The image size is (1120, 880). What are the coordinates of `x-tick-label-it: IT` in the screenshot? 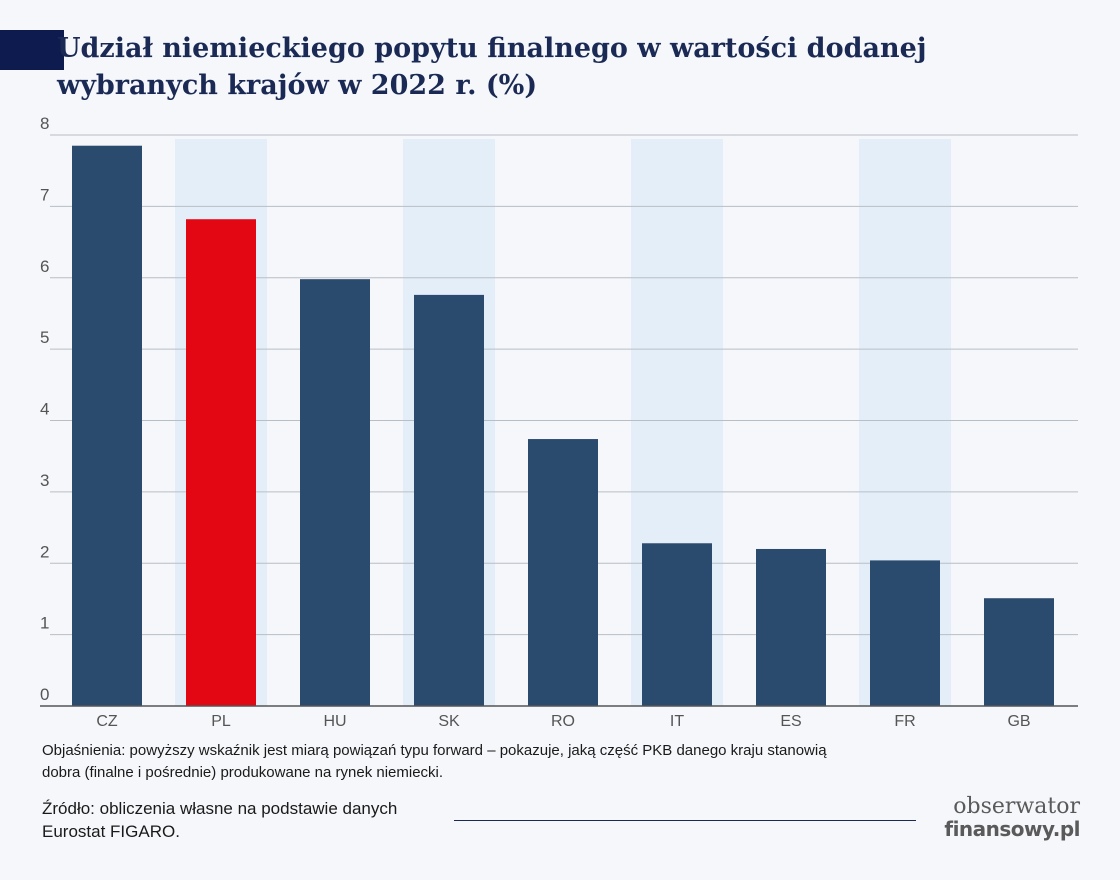 It's located at (677, 721).